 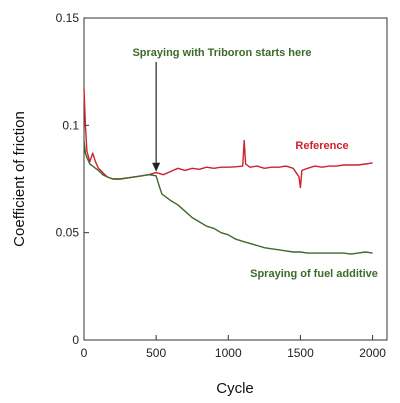 What do you see at coordinates (84, 353) in the screenshot?
I see `x-tick-label: 0` at bounding box center [84, 353].